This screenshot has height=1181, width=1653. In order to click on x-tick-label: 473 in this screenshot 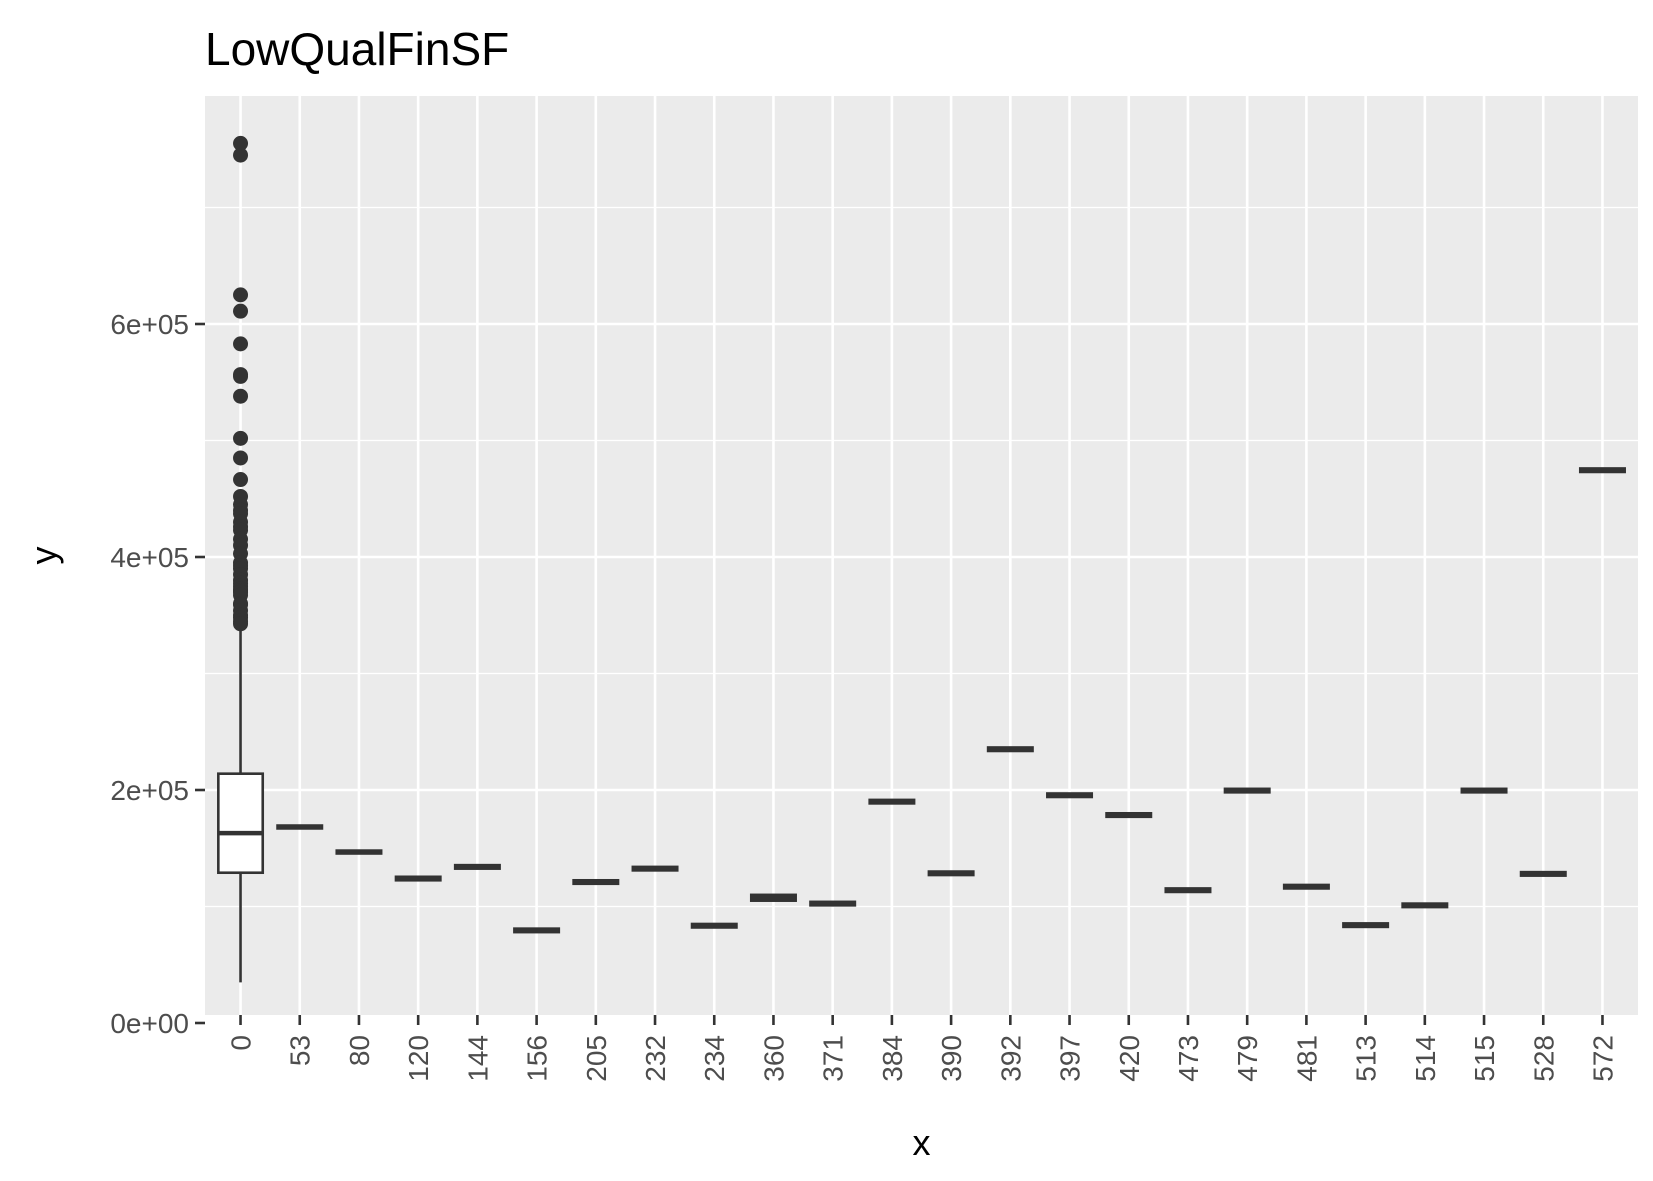, I will do `click(1188, 1058)`.